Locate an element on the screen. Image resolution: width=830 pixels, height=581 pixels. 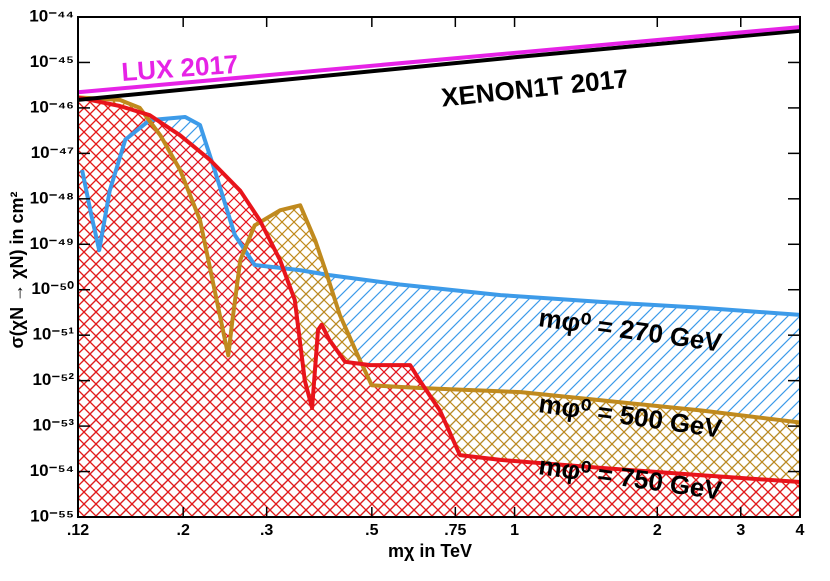
y-tick-label: 10⁻⁴⁹ is located at coordinates (52, 243).